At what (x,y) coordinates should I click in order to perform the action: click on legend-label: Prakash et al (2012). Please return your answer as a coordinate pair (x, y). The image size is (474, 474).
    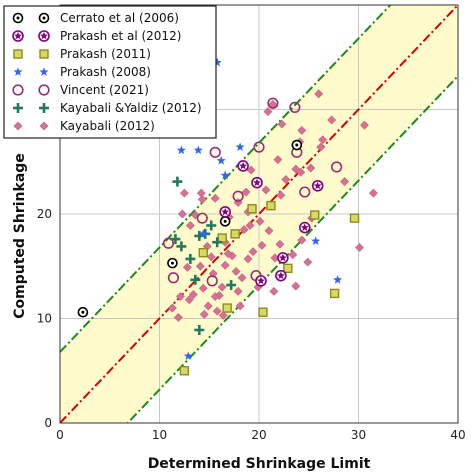
    Looking at the image, I should click on (120, 36).